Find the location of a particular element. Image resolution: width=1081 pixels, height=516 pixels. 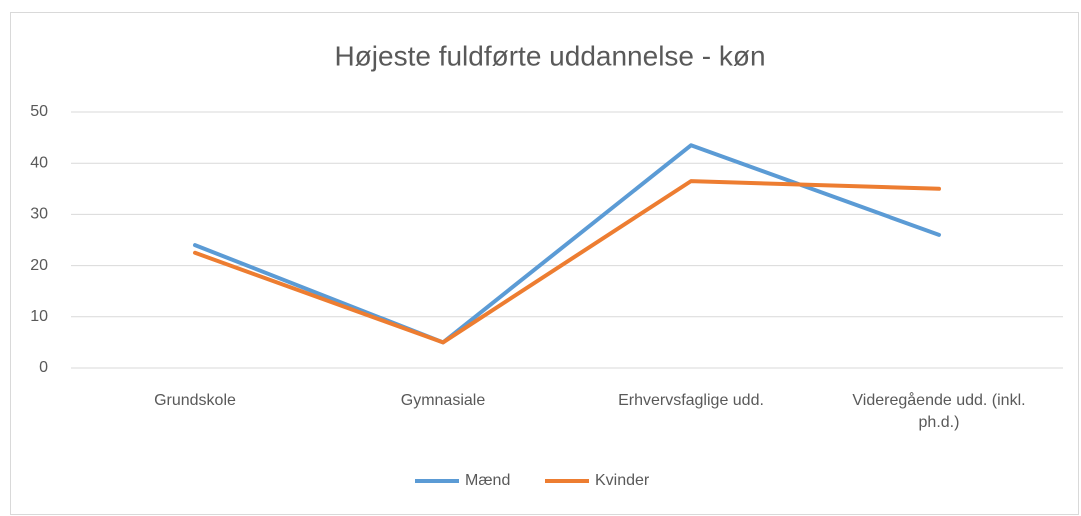

x-tick-label-box: Erhvervsfaglige udd. is located at coordinates (691, 400).